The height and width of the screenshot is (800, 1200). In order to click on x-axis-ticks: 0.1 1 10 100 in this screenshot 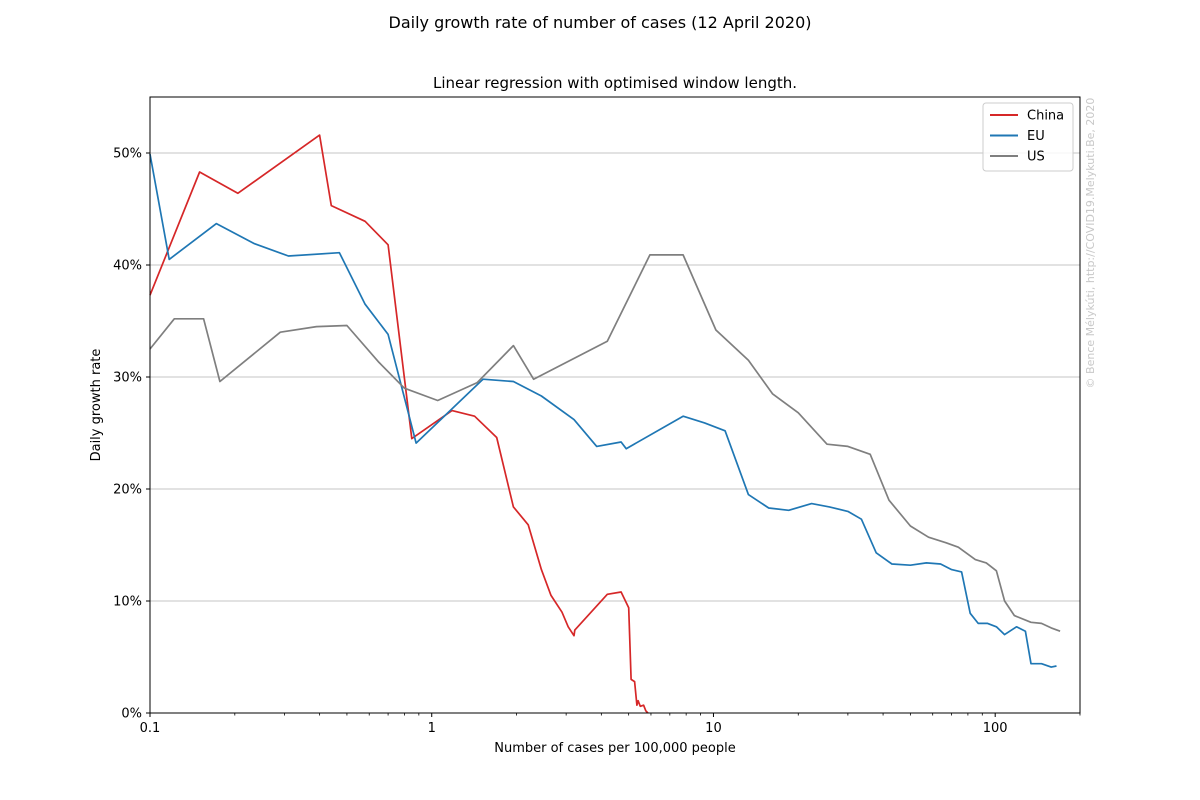, I will do `click(610, 724)`.